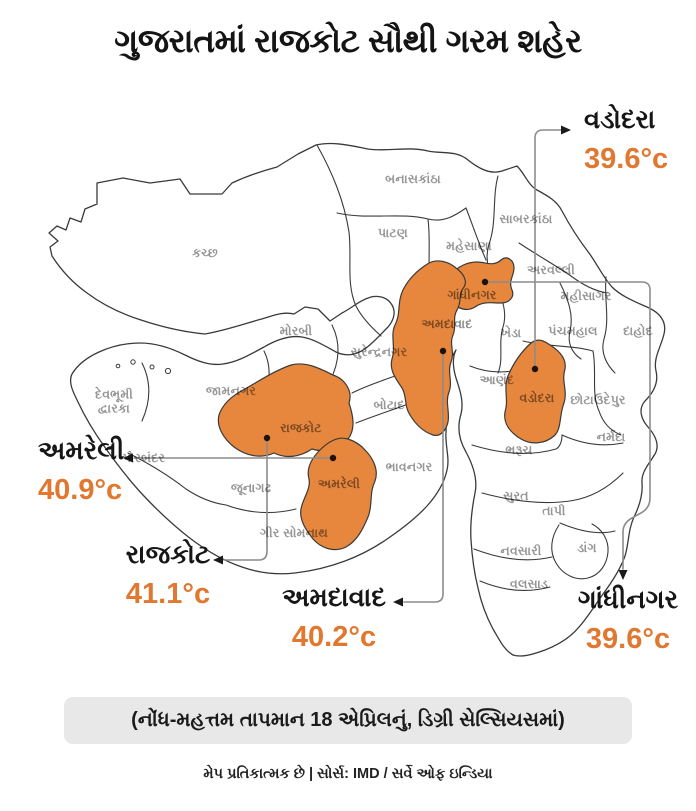 This screenshot has height=811, width=696. I want to click on district-gandhinagar-shape, so click(481, 284).